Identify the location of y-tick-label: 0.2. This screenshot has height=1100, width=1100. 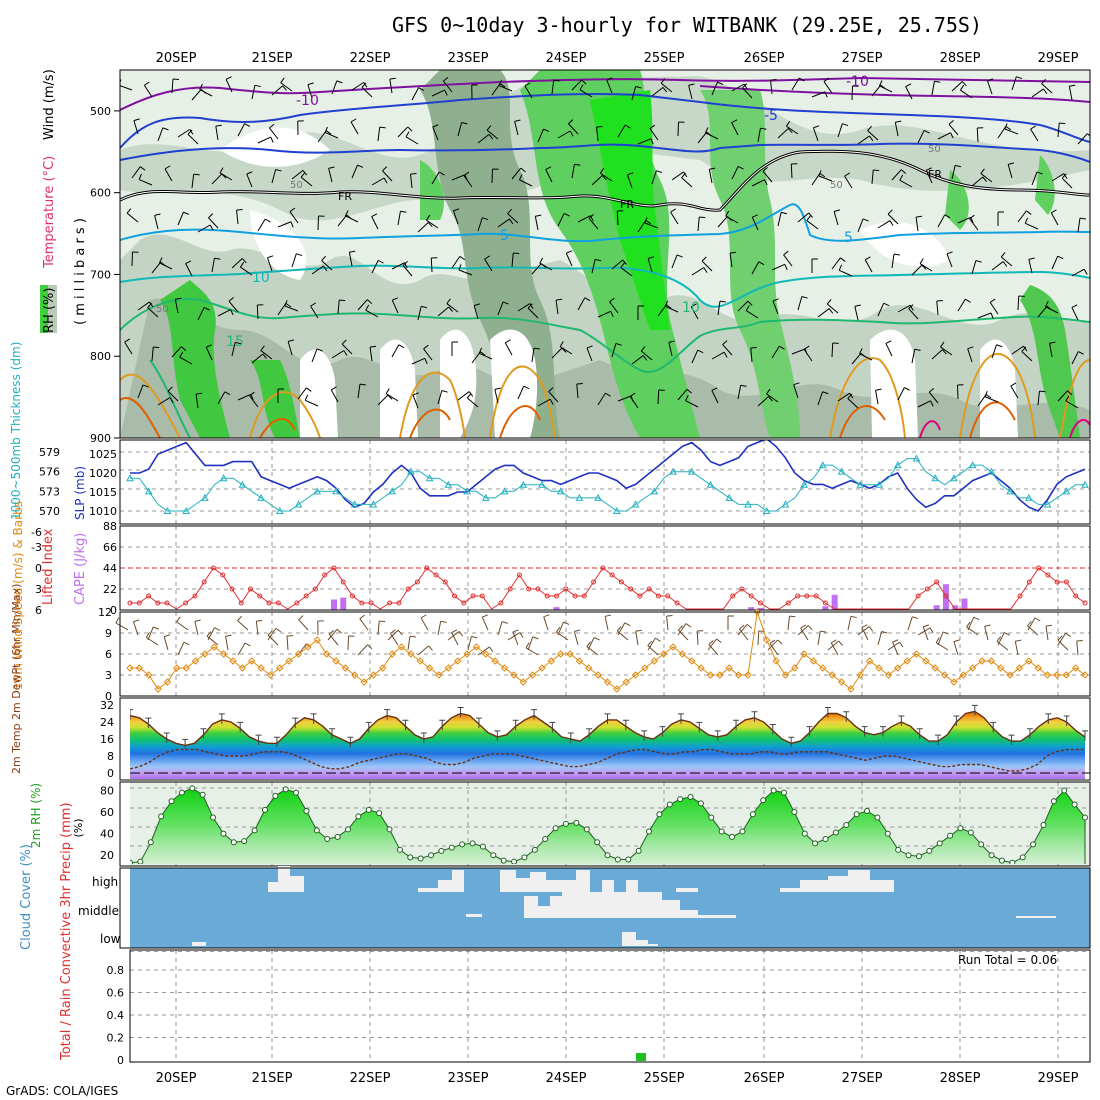
(116, 1038).